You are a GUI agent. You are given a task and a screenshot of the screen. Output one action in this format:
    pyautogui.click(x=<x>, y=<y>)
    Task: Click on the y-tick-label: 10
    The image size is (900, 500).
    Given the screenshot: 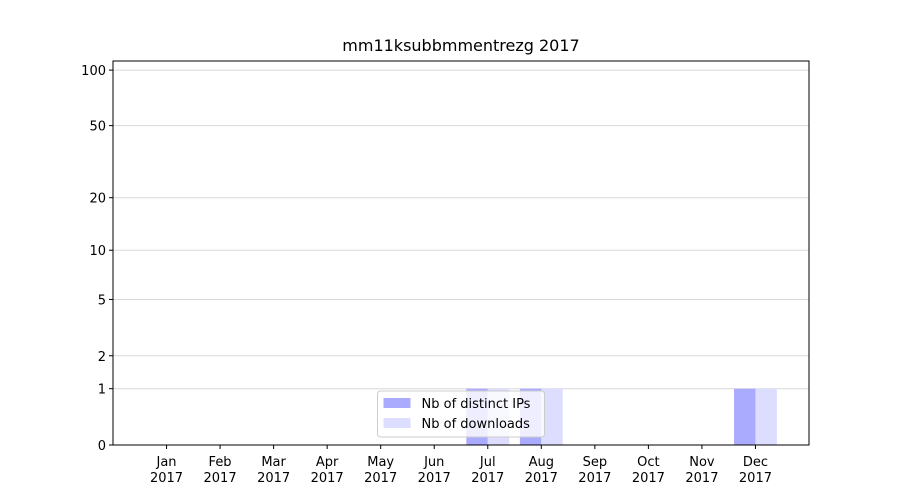 What is the action you would take?
    pyautogui.click(x=97, y=251)
    